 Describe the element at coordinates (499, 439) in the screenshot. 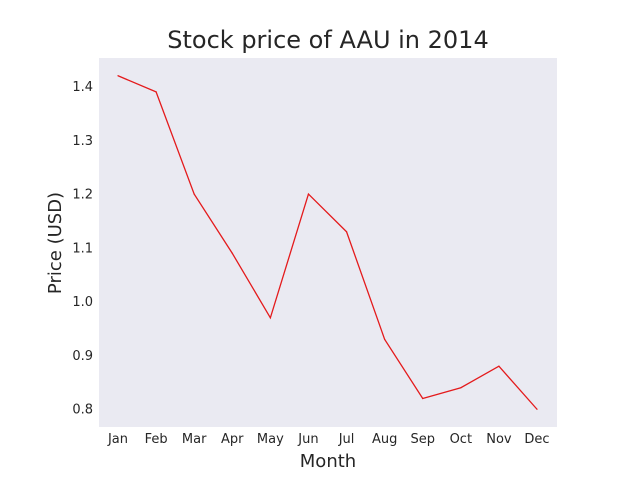

I see `x-tick-label: Nov` at that location.